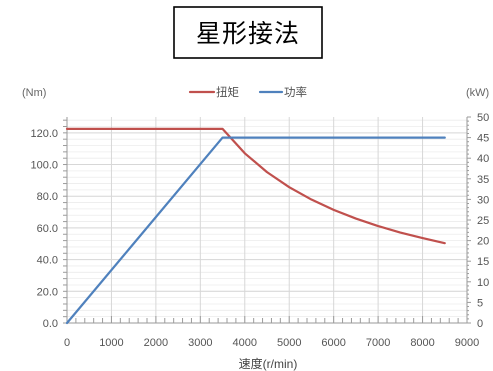 Image resolution: width=493 pixels, height=371 pixels. Describe the element at coordinates (467, 343) in the screenshot. I see `x-tick-label: 9000` at that location.